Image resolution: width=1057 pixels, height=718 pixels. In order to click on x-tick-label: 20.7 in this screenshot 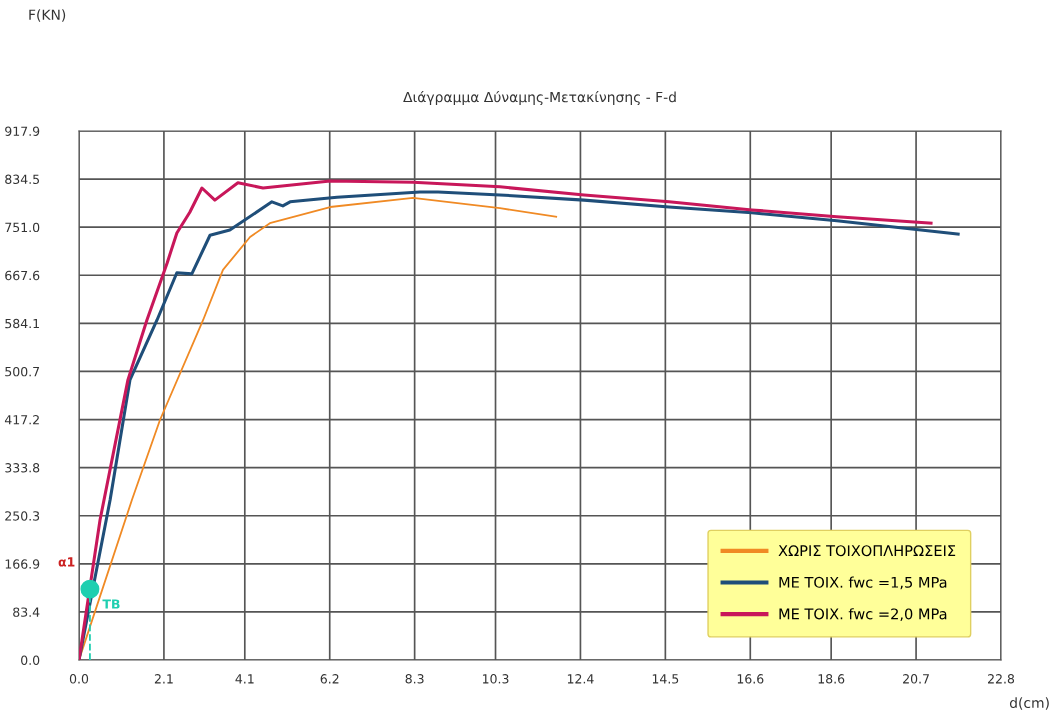, I will do `click(916, 679)`.